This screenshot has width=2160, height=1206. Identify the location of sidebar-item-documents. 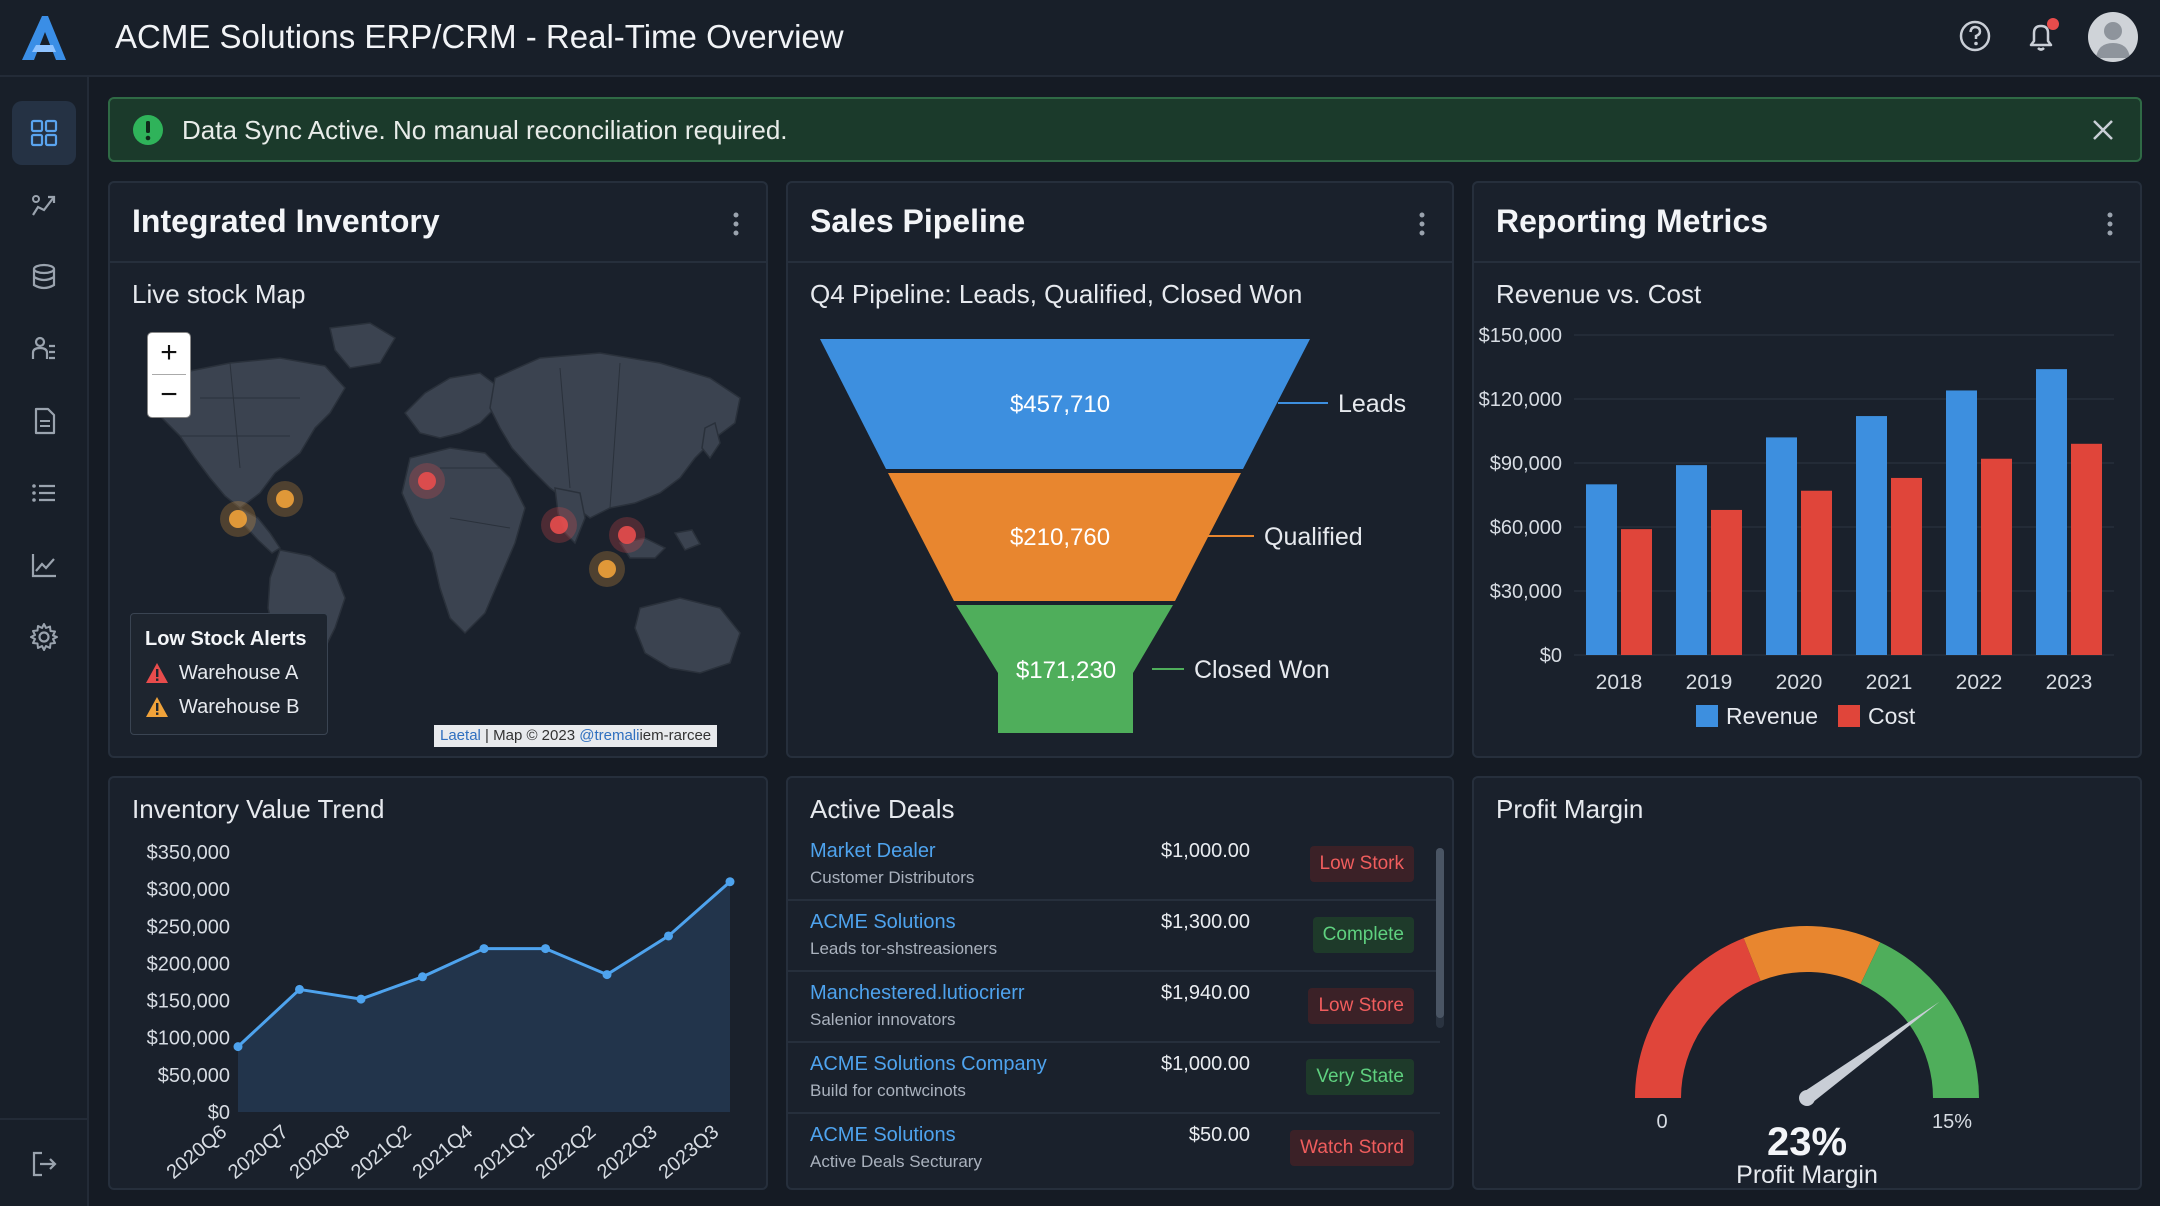
(44, 421).